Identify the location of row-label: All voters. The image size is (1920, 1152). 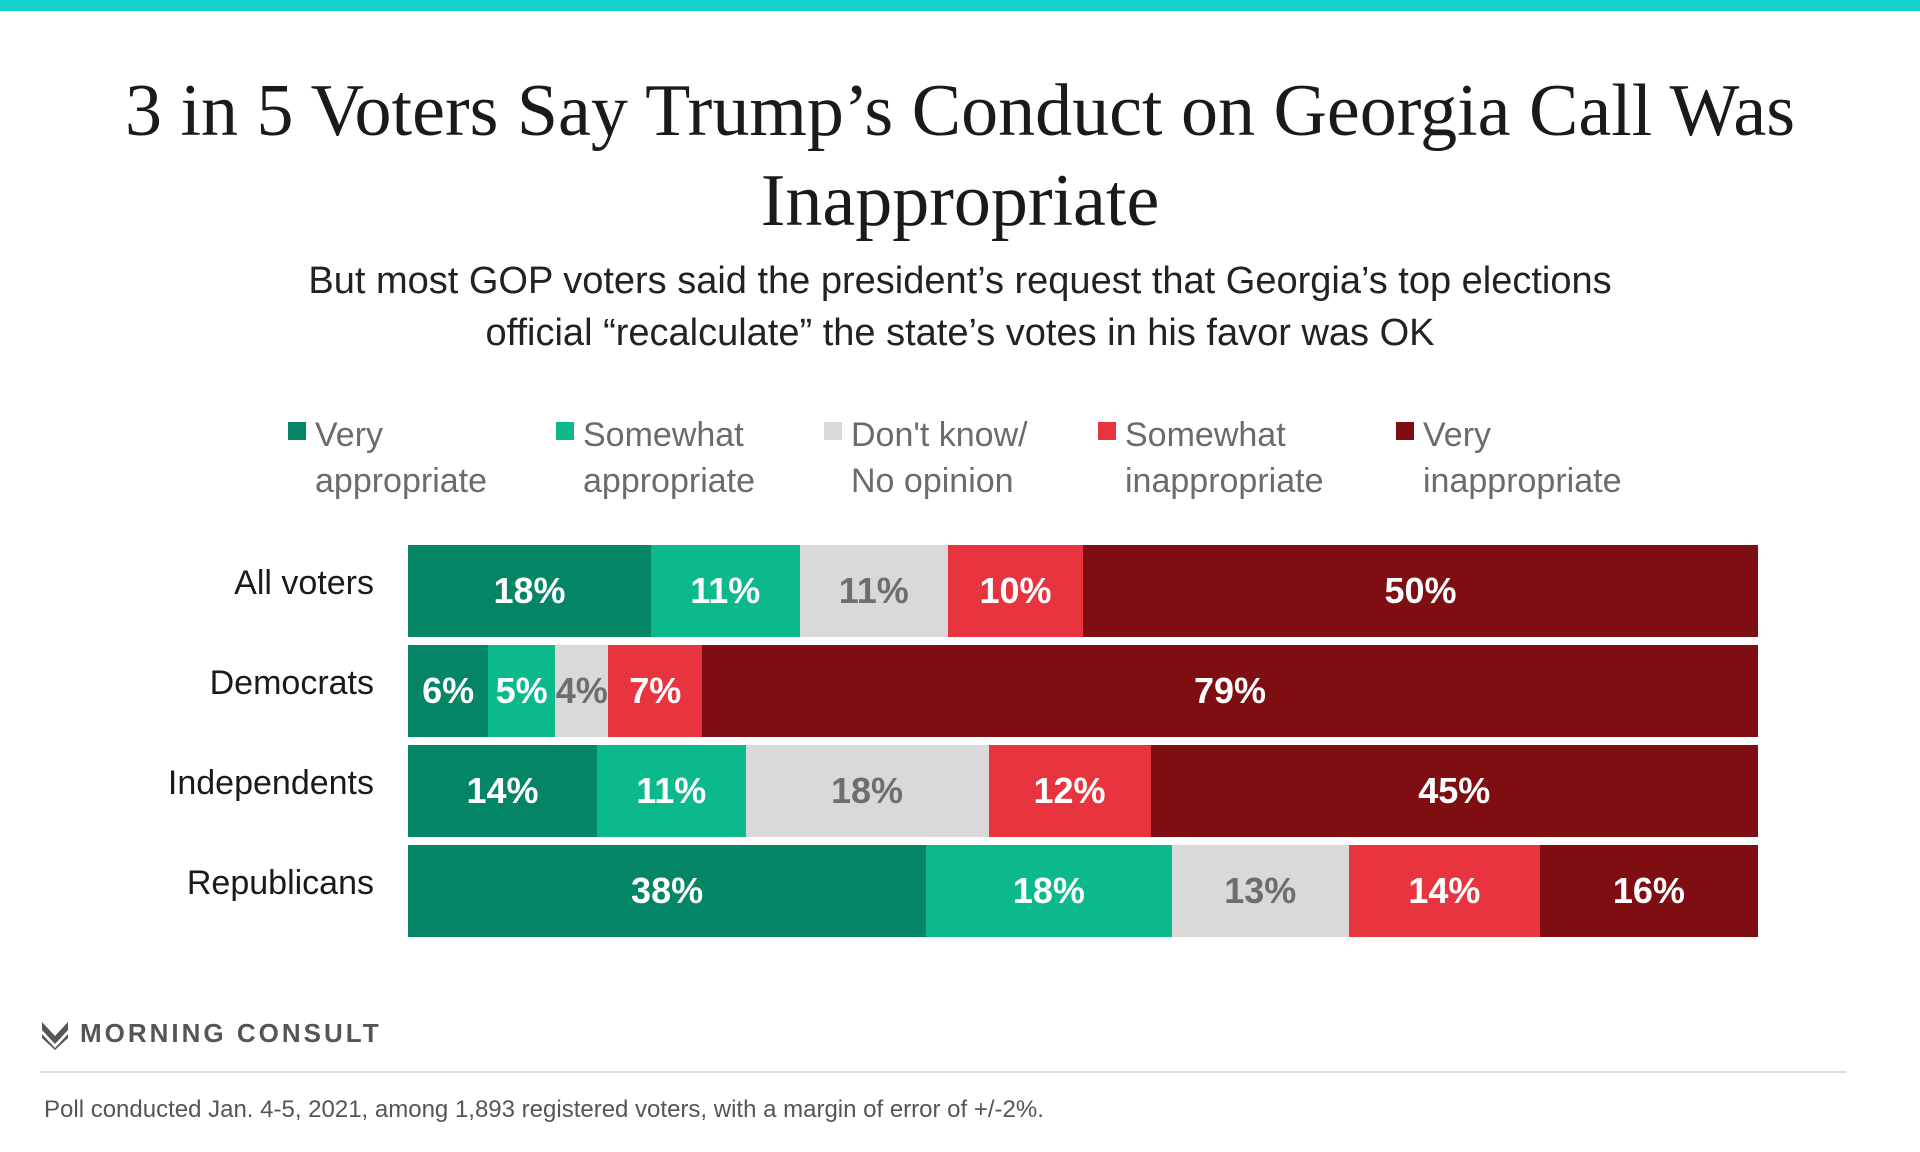
(304, 583).